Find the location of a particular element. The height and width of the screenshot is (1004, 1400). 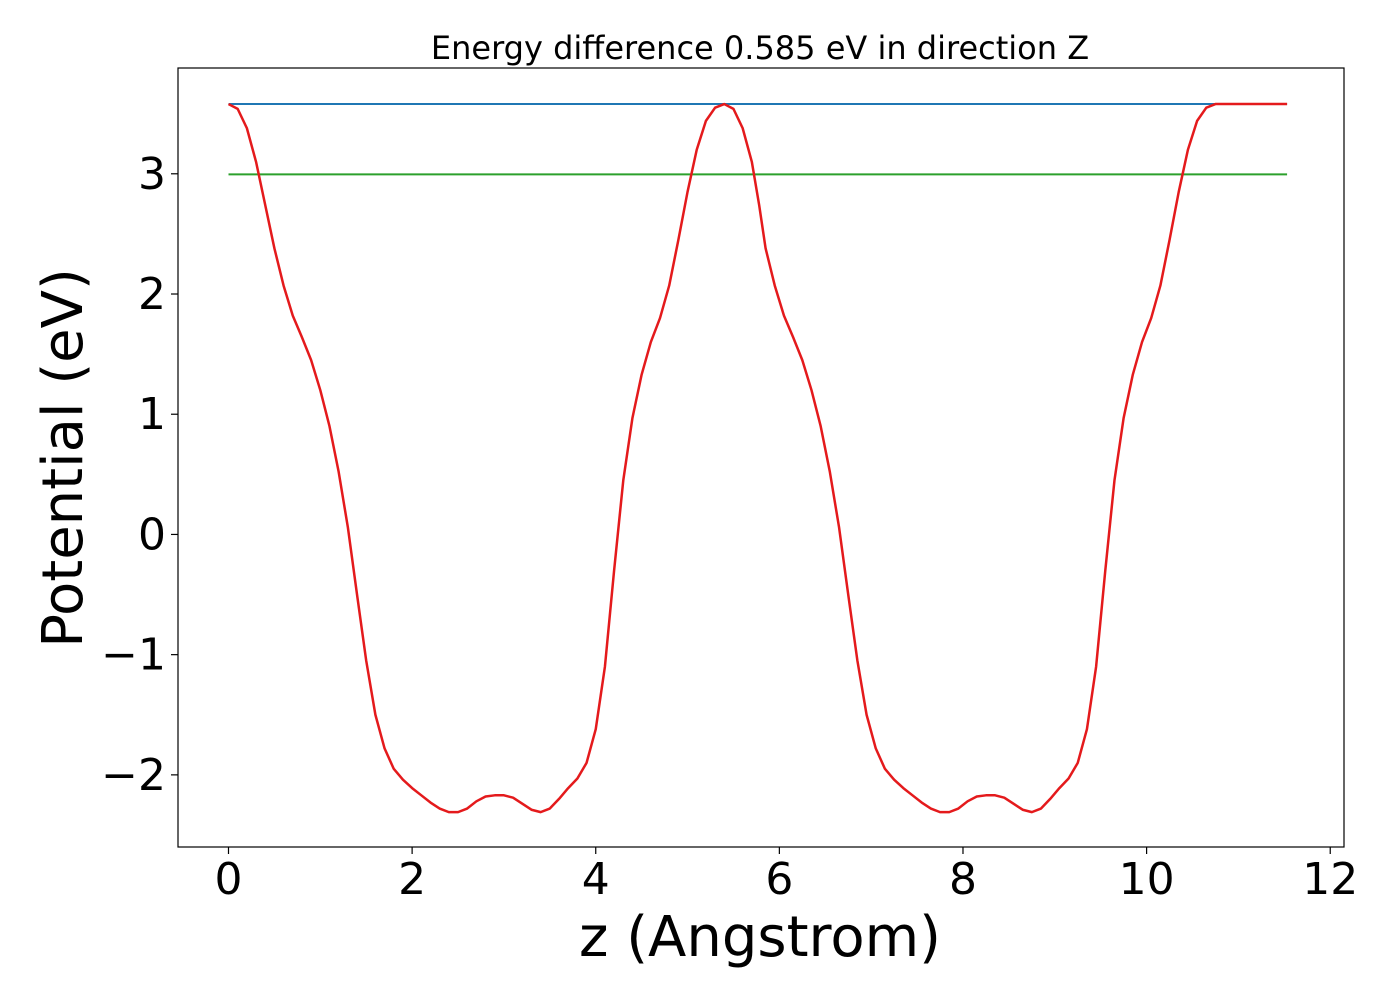

y-tick-label: 0 is located at coordinates (152, 534).